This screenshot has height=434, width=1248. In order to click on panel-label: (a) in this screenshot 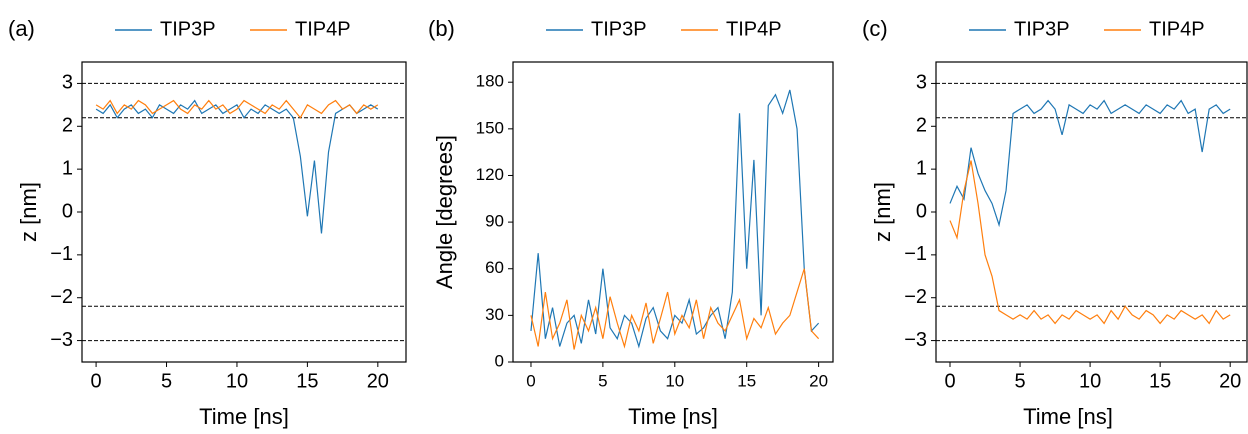, I will do `click(21, 28)`.